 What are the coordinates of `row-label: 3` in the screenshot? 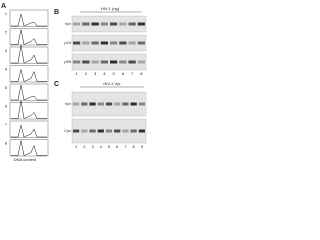 It's located at (6, 50).